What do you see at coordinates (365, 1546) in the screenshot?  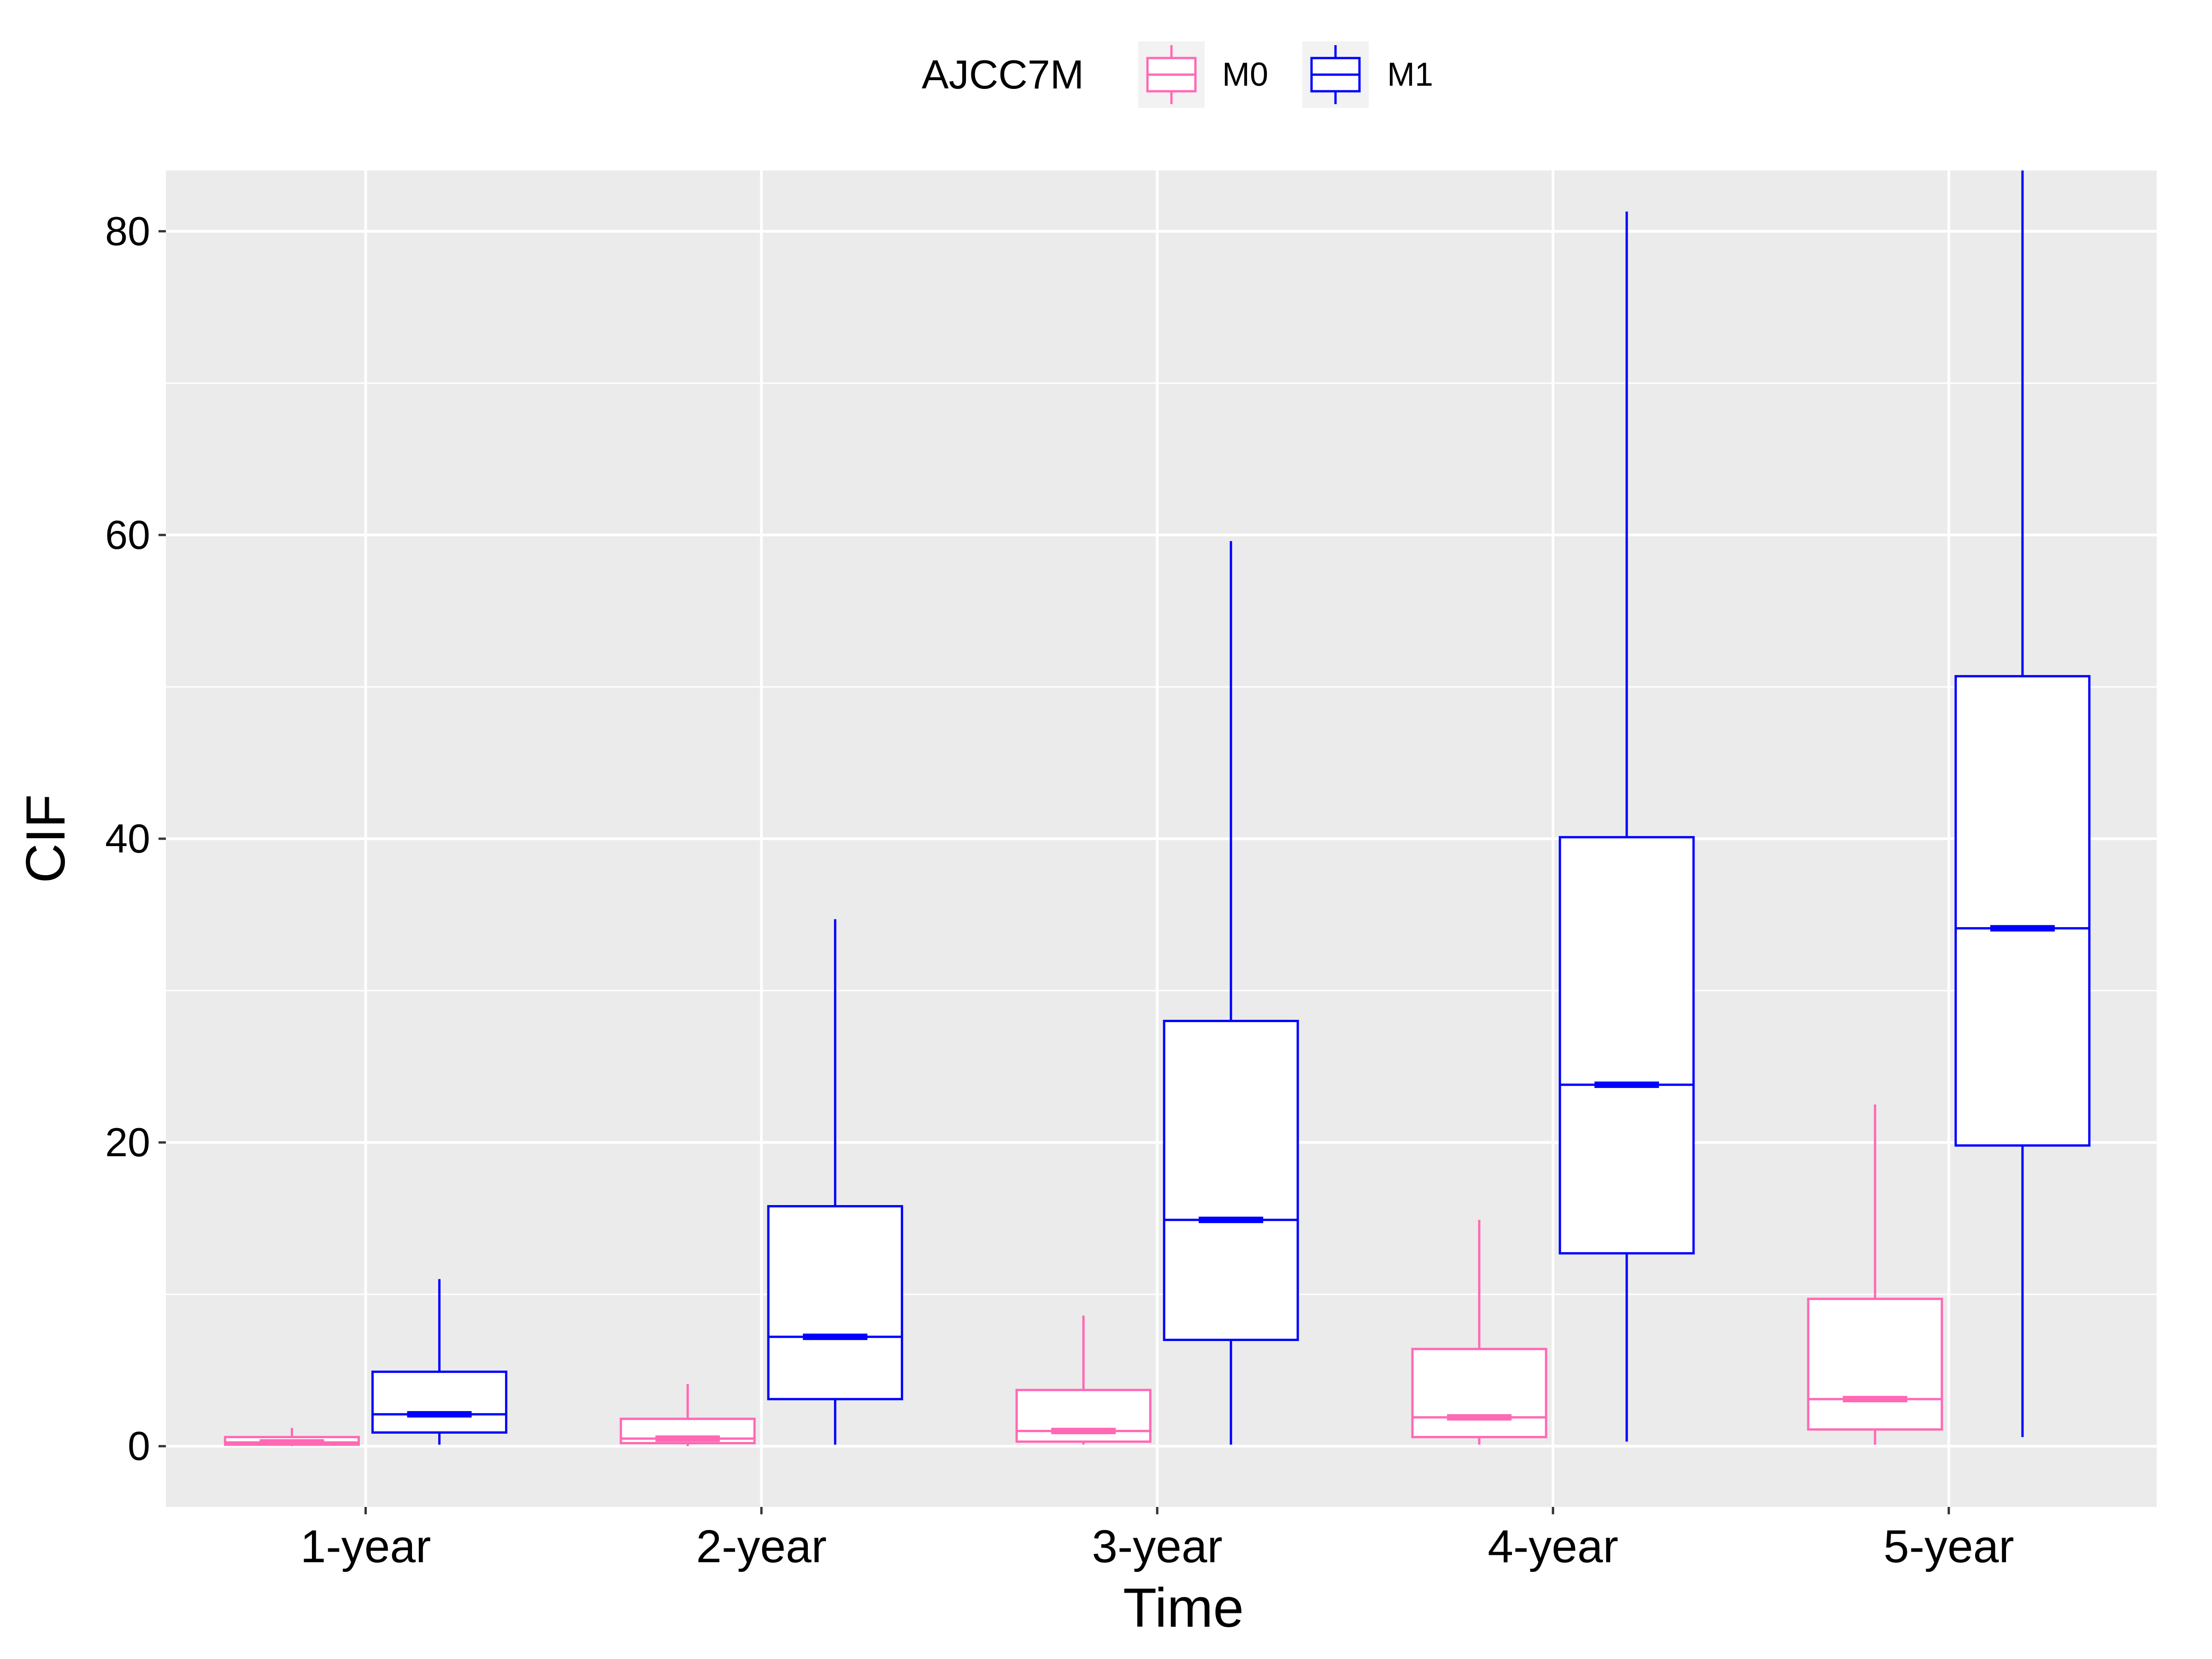 I see `x-tick-label: 1-year` at bounding box center [365, 1546].